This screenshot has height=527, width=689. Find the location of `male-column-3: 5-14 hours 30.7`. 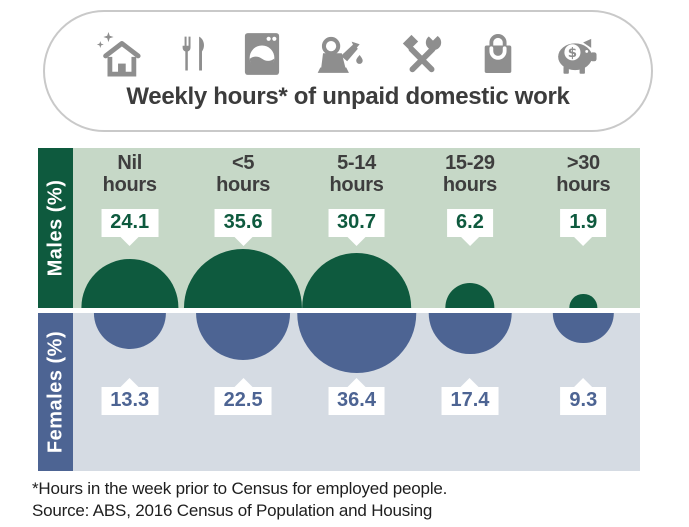

male-column-3: 5-14 hours 30.7 is located at coordinates (356, 228).